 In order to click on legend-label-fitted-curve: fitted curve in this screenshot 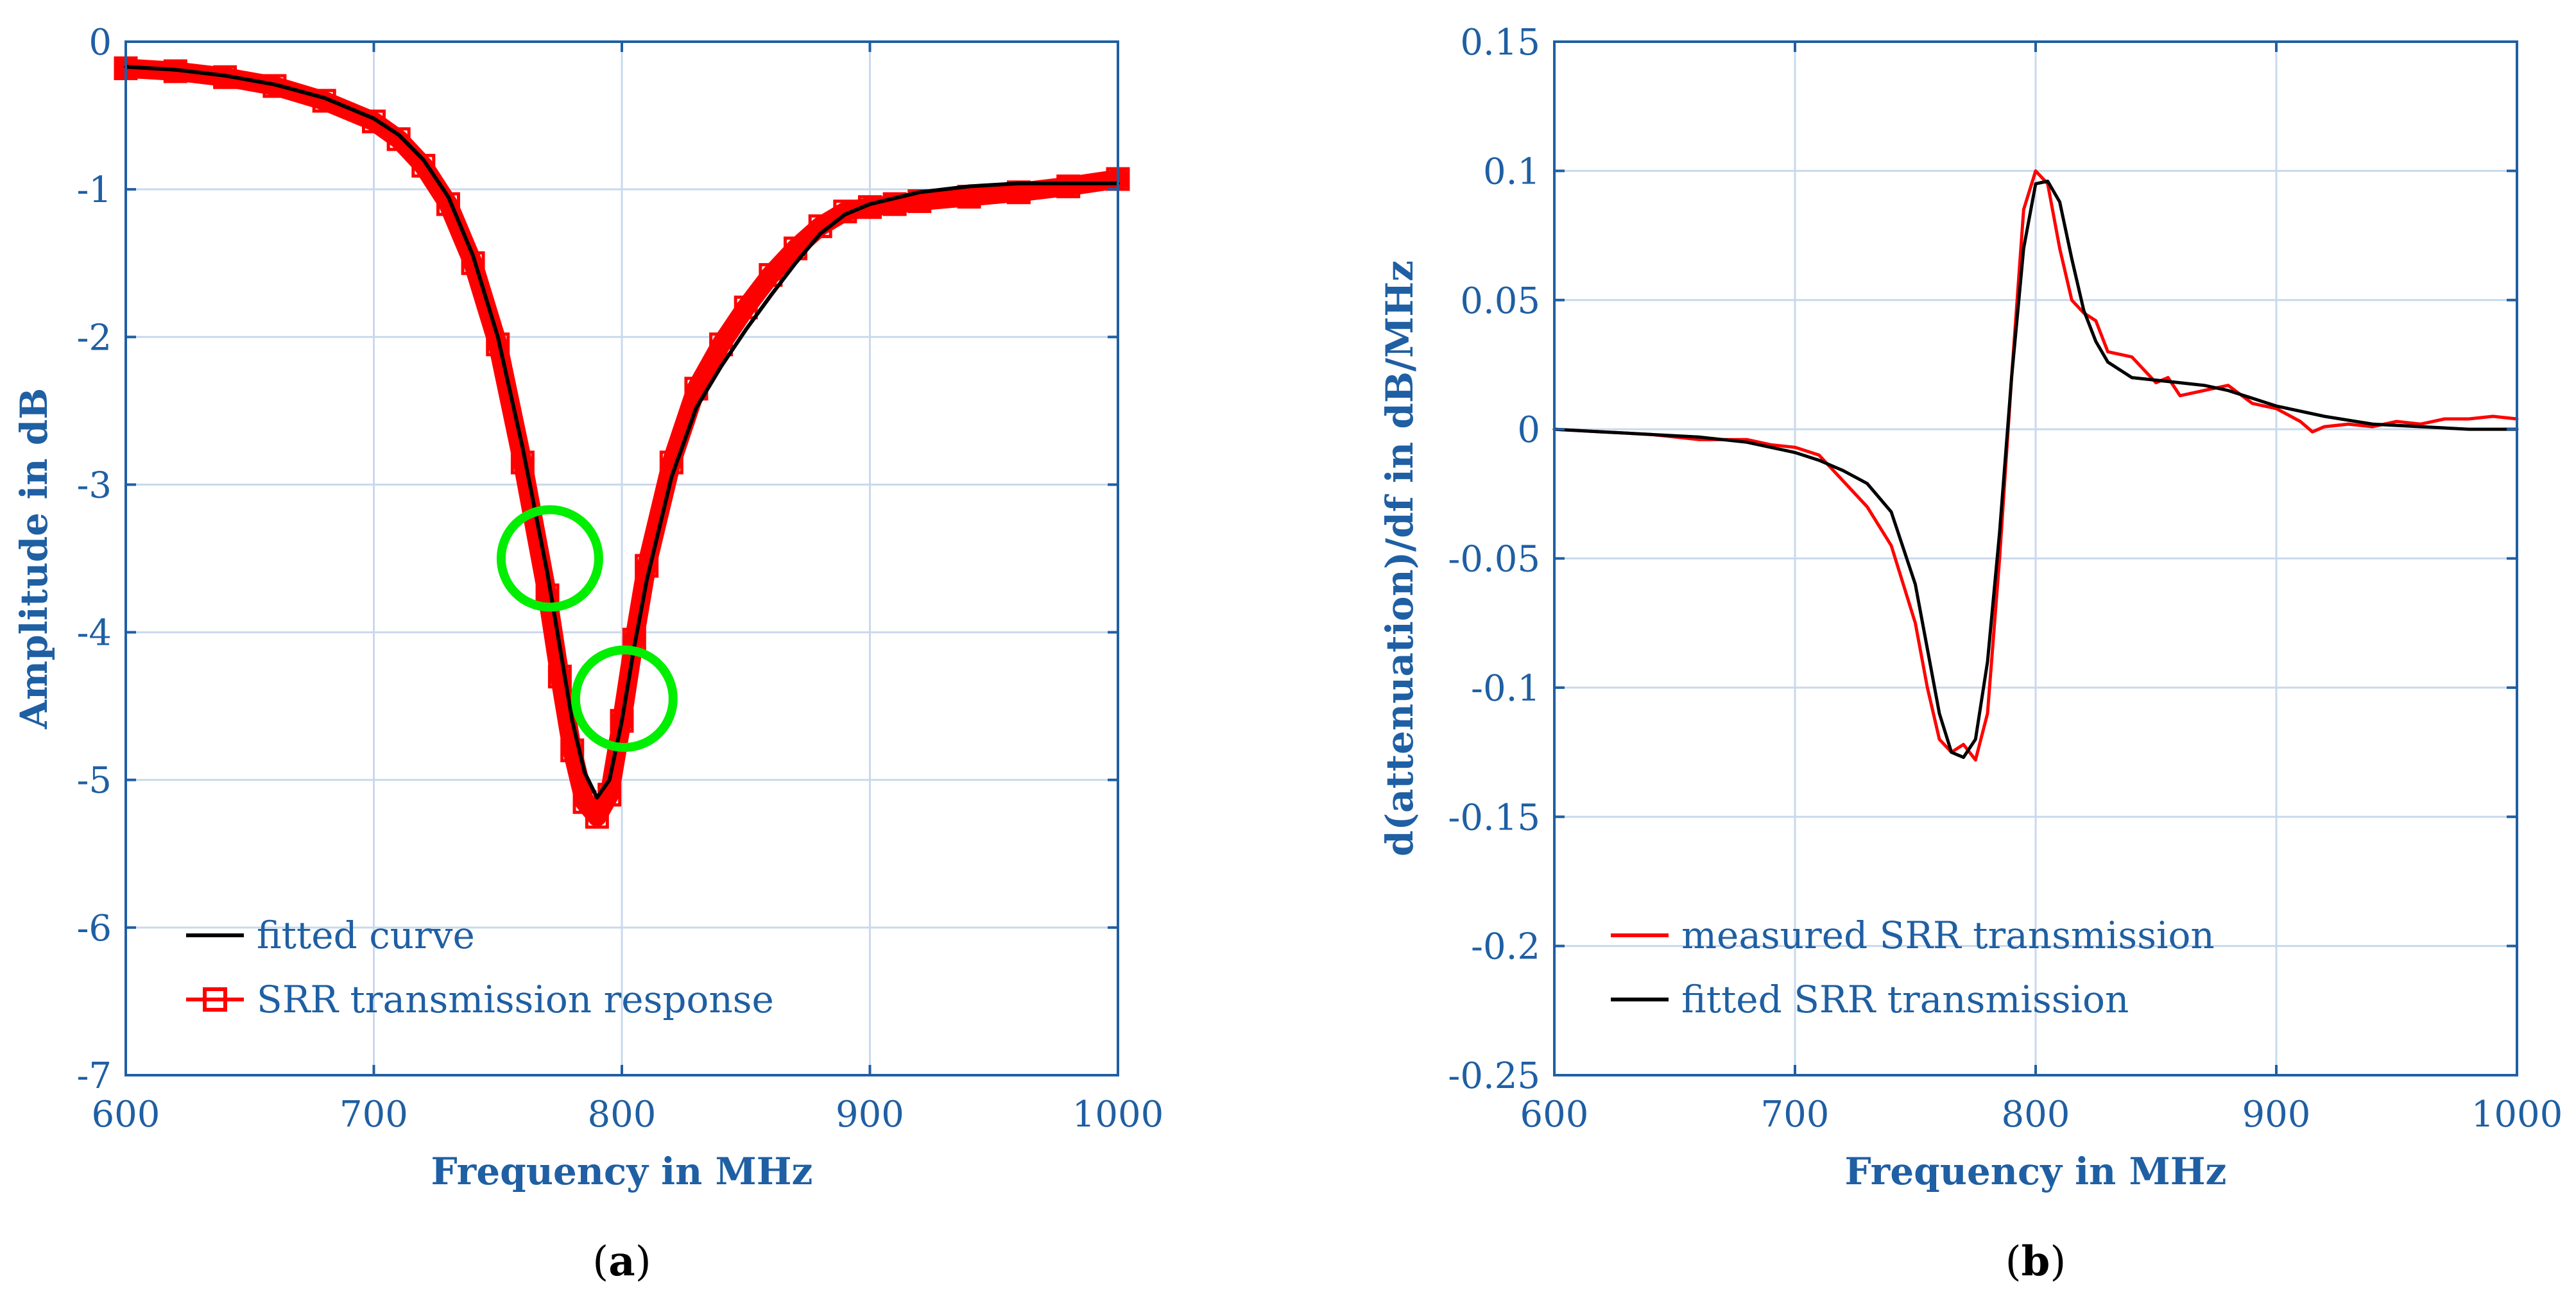, I will do `click(366, 935)`.